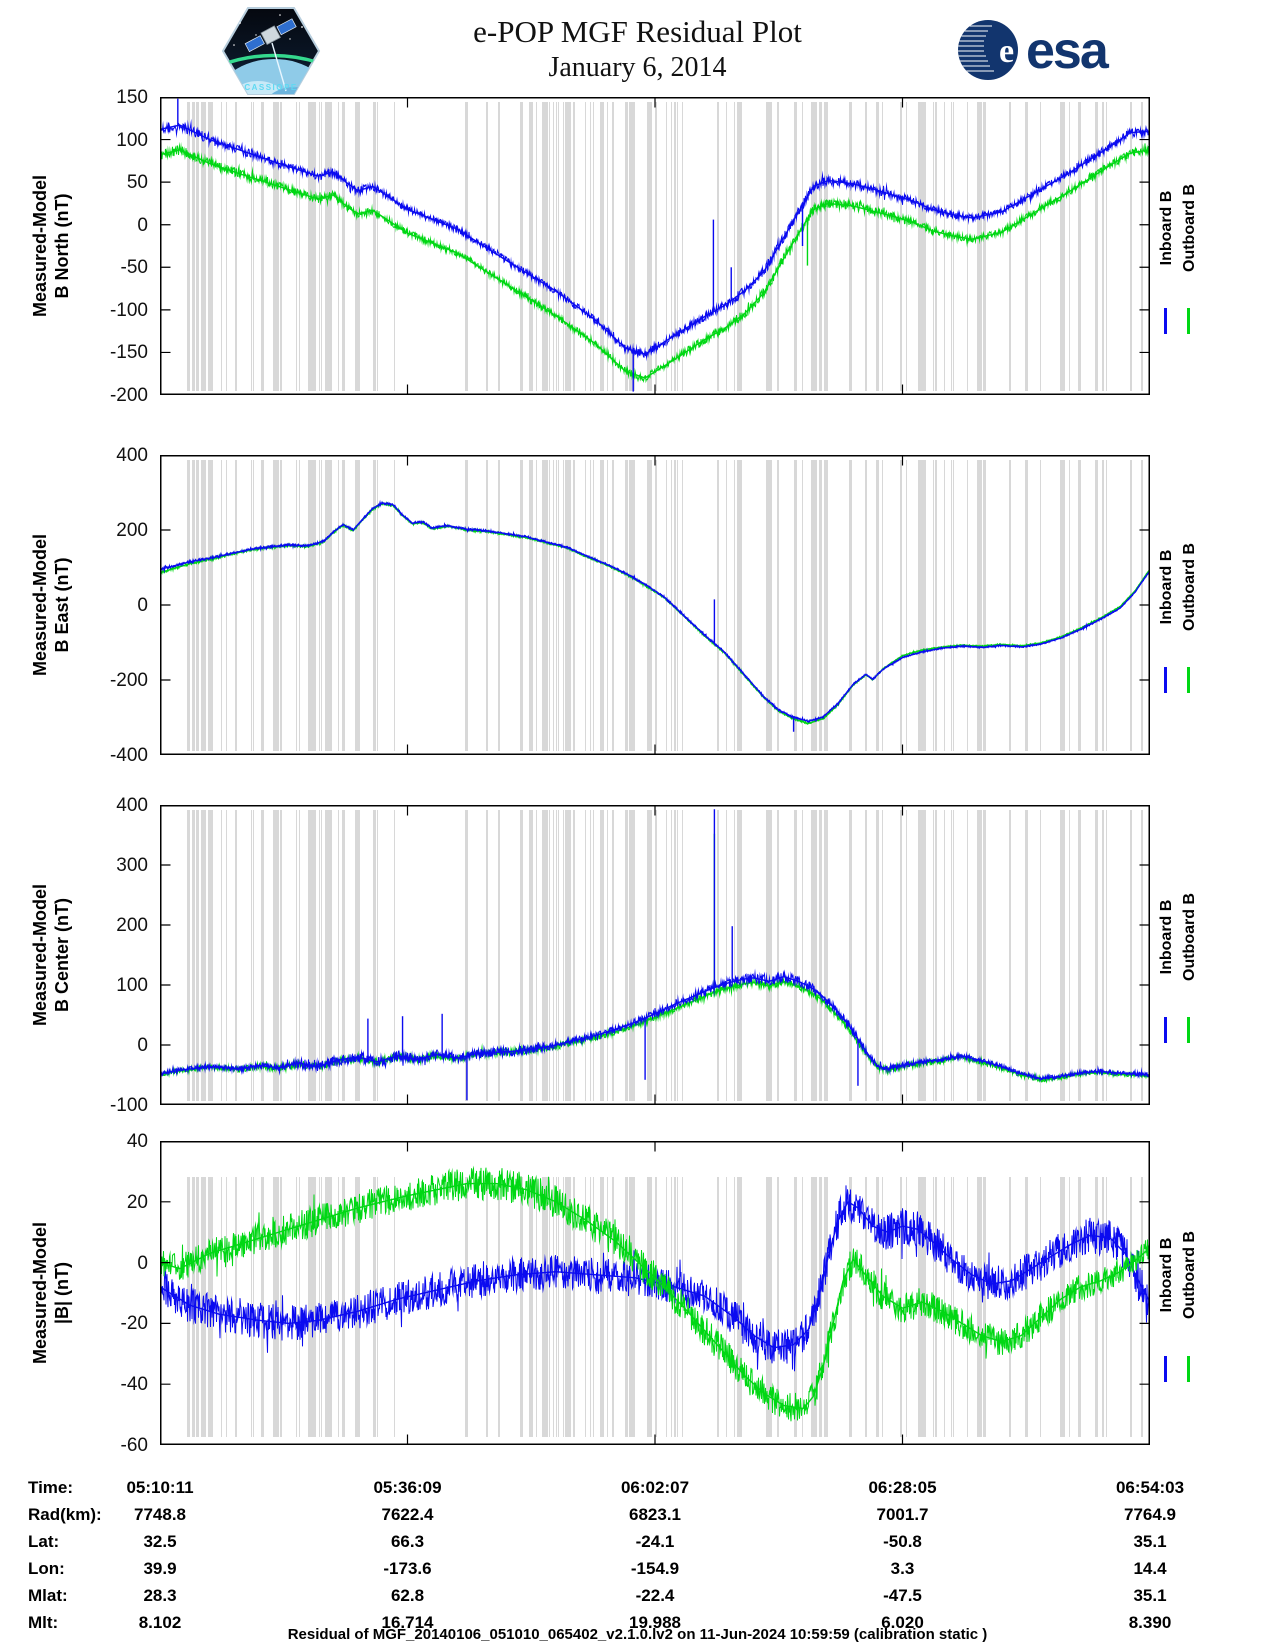 The height and width of the screenshot is (1650, 1275). Describe the element at coordinates (902, 1514) in the screenshot. I see `table-cell: 7001.7` at that location.